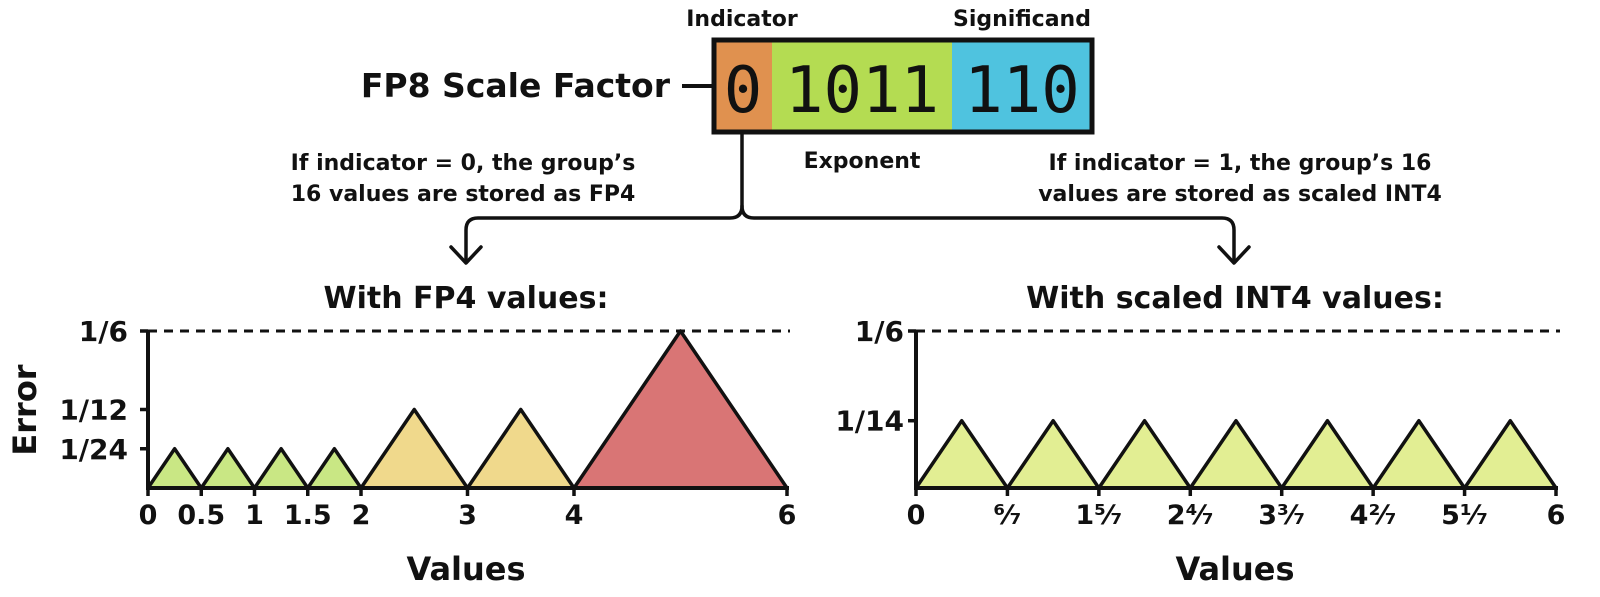  I want to click on significand-bits-cell, so click(1022, 86).